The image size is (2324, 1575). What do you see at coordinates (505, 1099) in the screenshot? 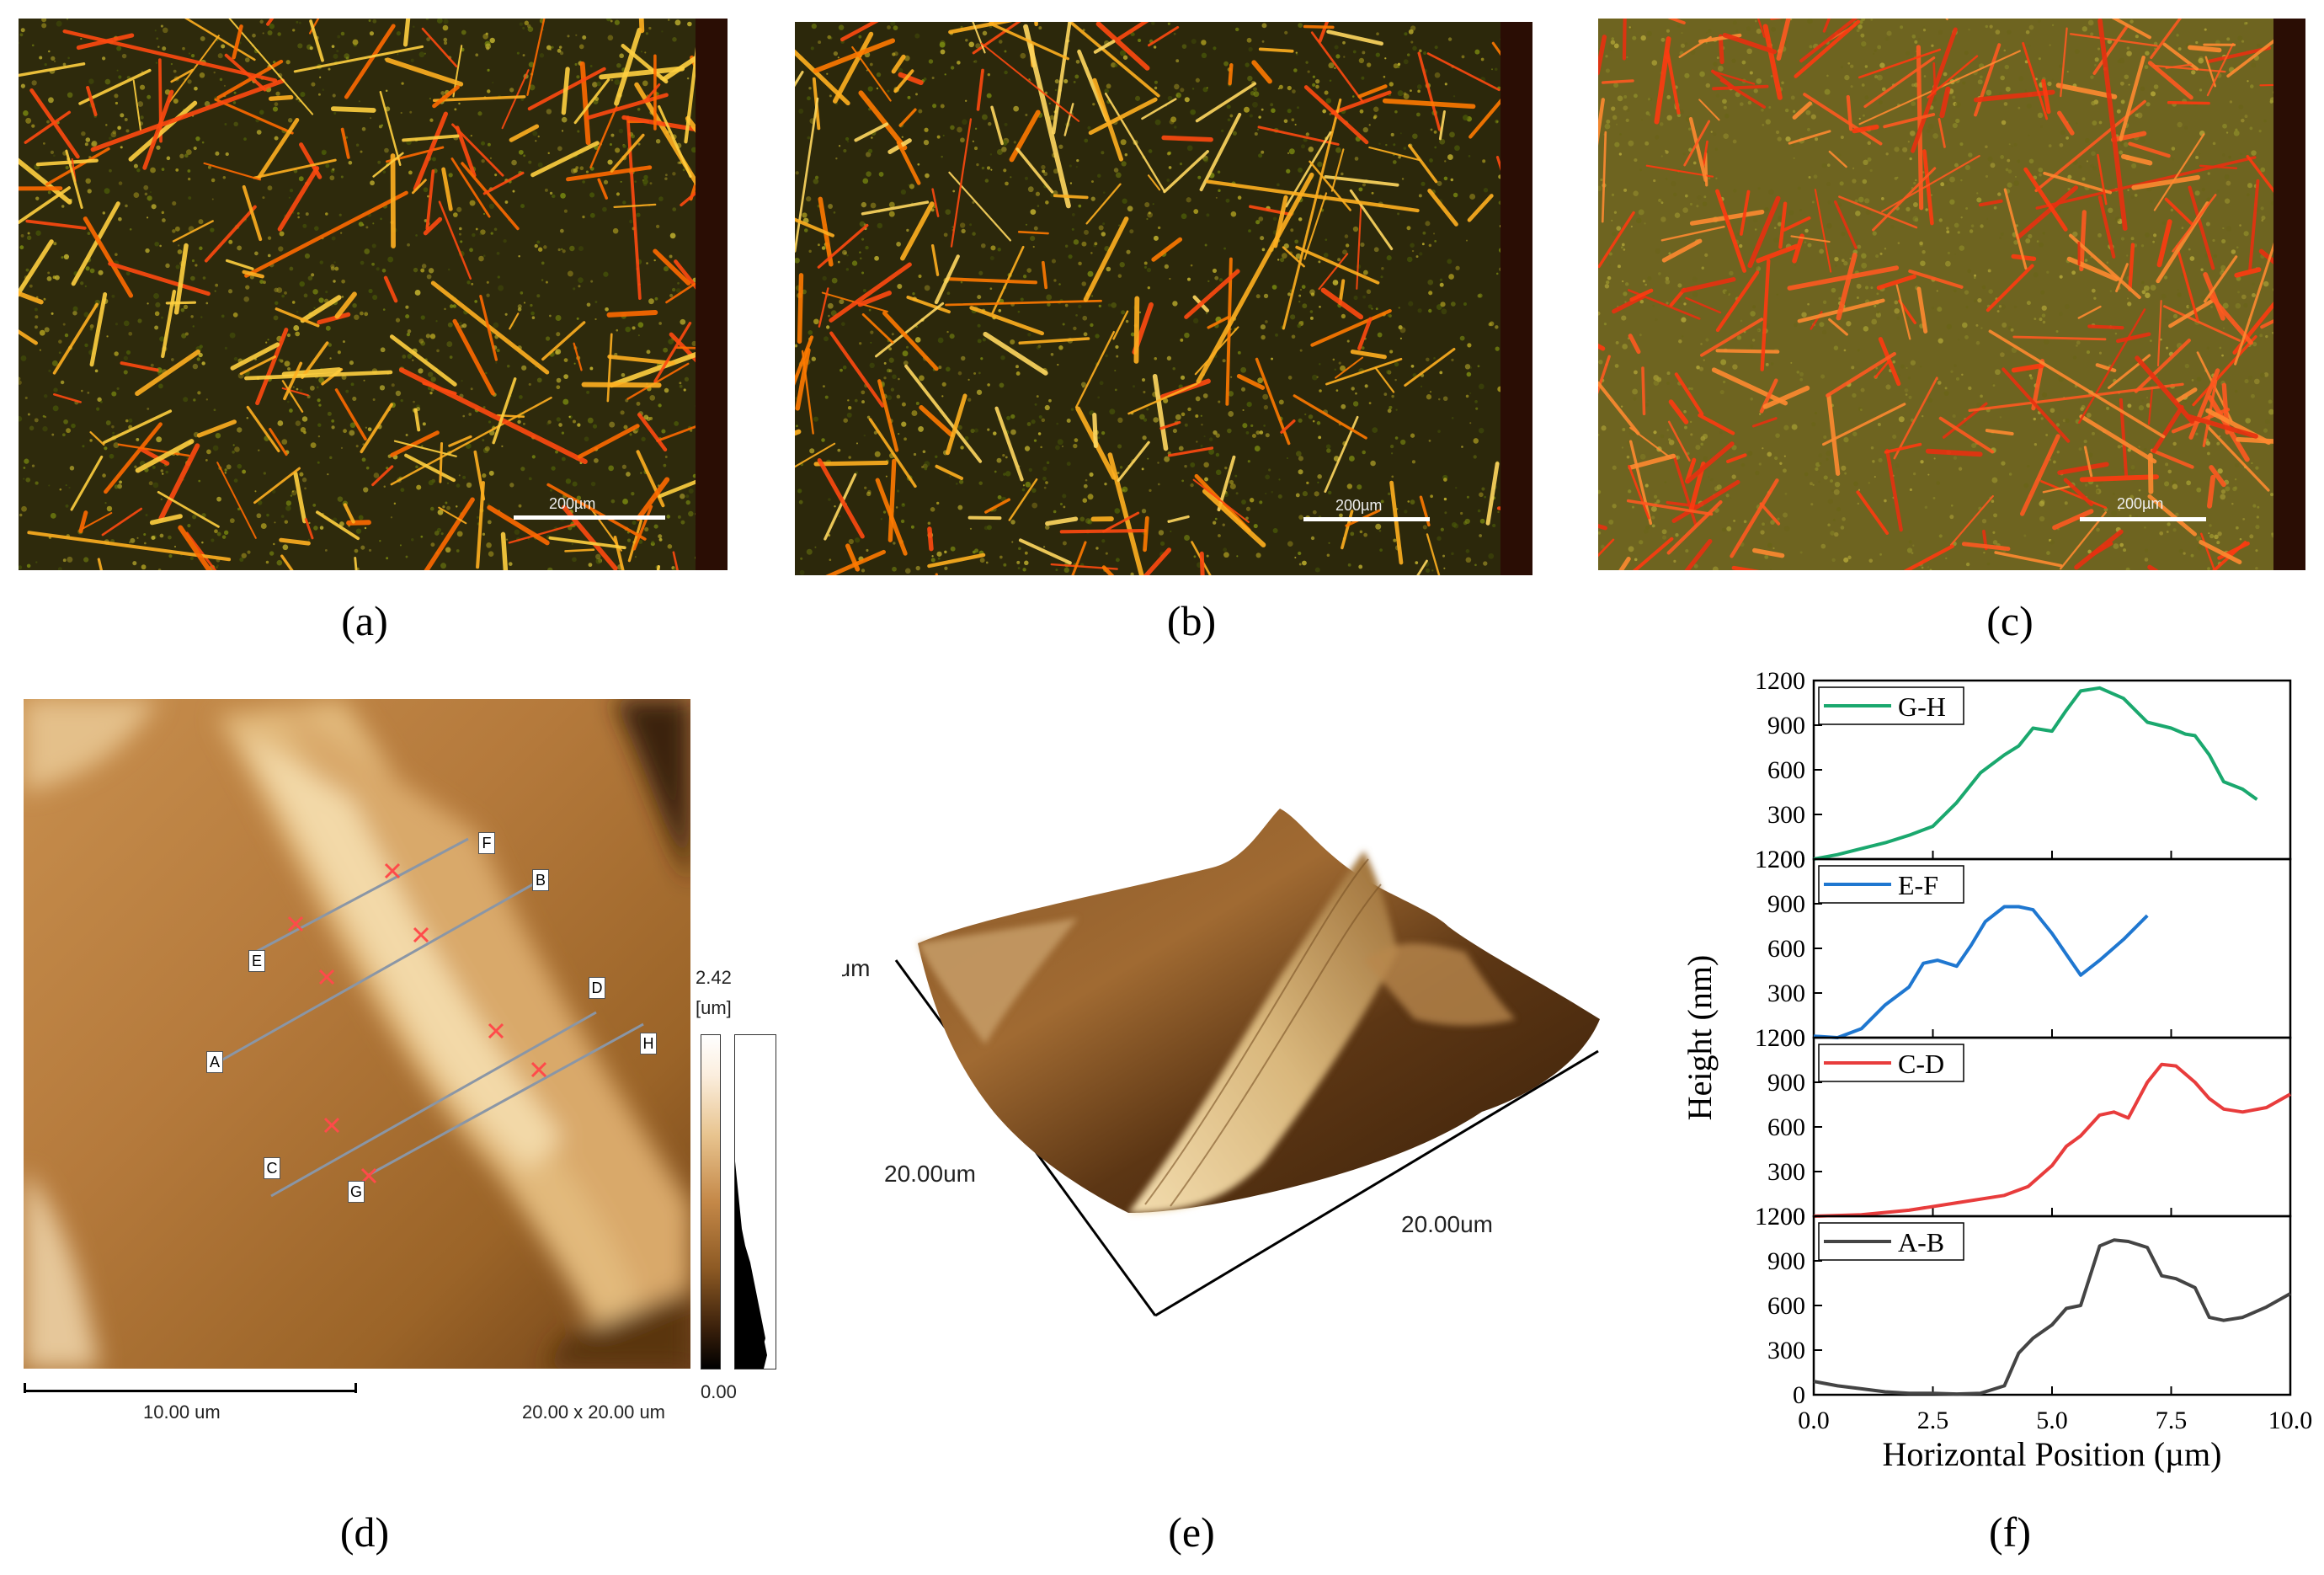
I see `profile-line-gh` at bounding box center [505, 1099].